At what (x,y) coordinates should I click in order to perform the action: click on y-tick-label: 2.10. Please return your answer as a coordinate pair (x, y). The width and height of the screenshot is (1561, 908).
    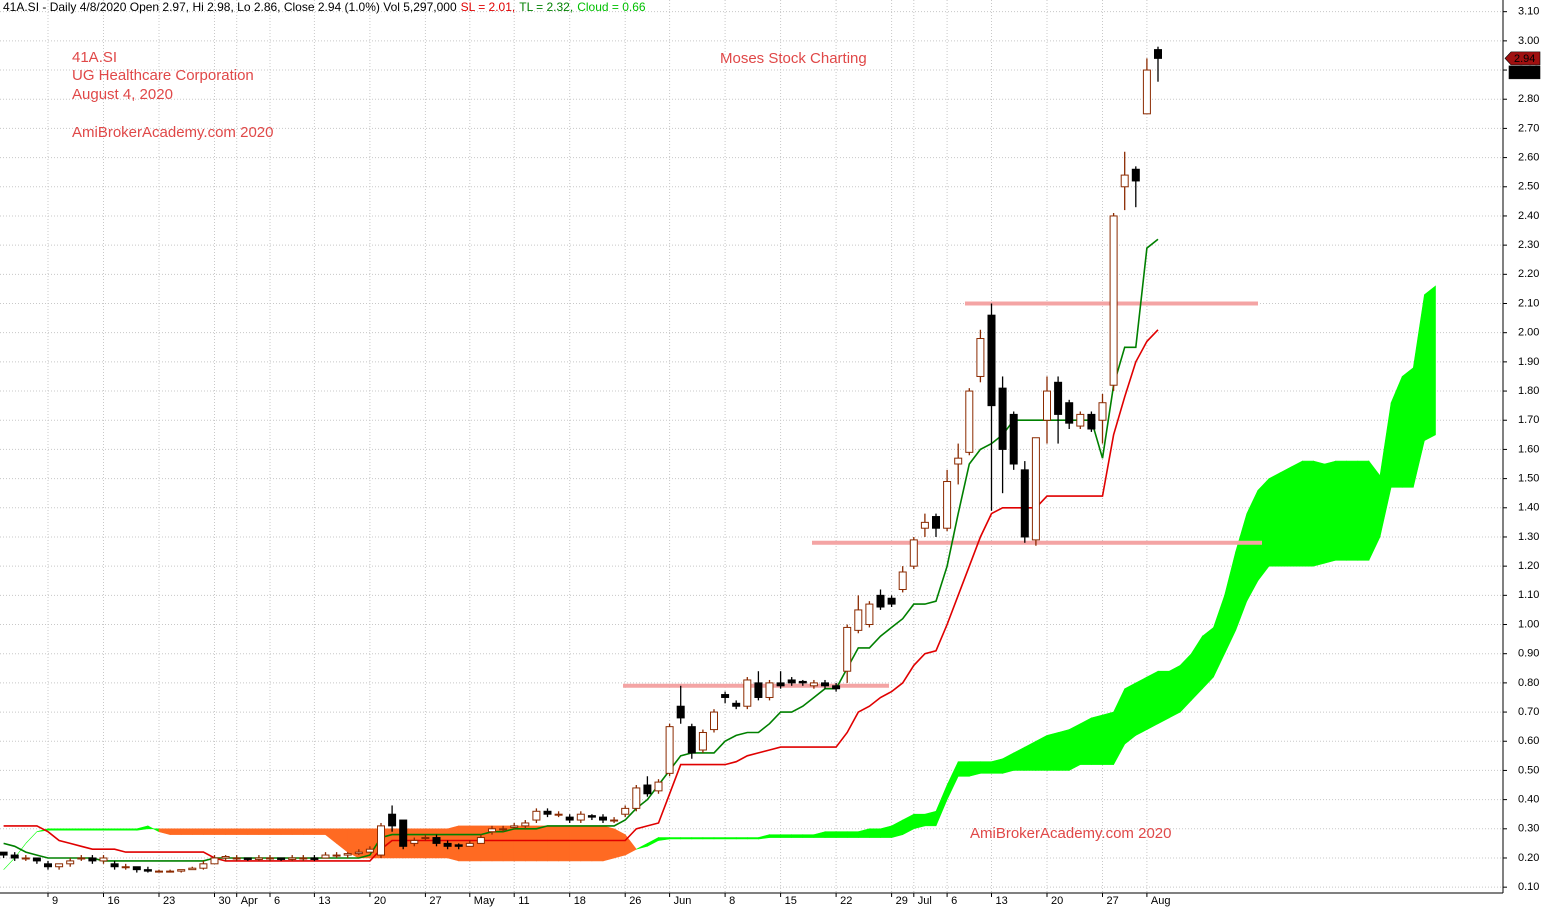
    Looking at the image, I should click on (1528, 303).